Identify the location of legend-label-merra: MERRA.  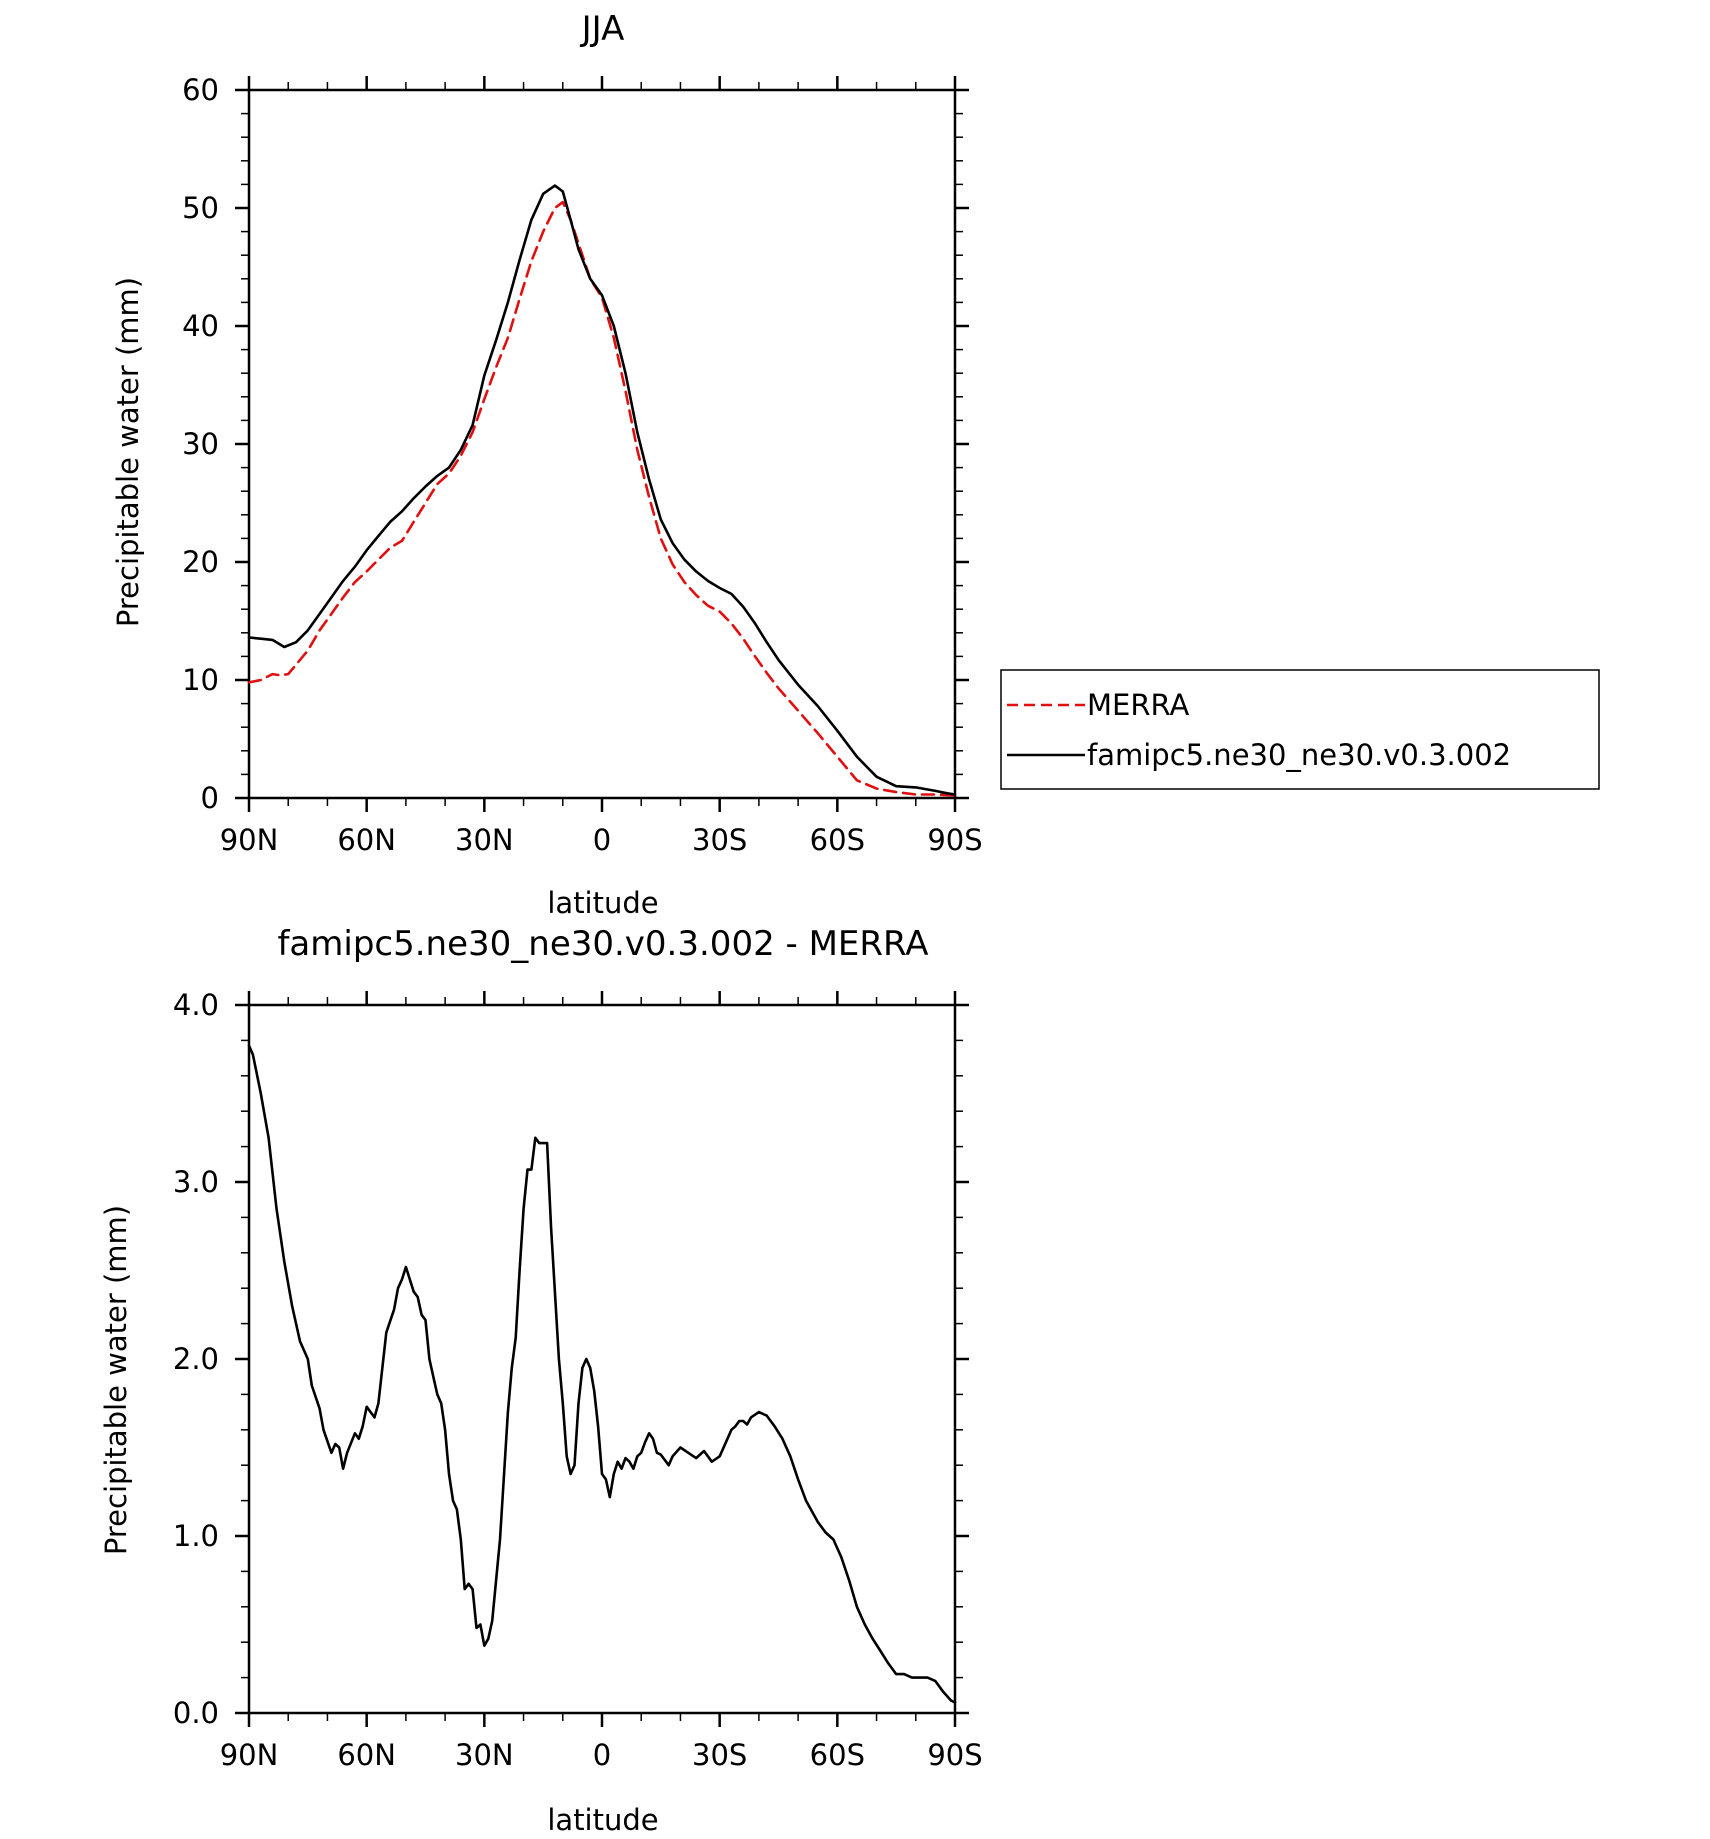
(1138, 705).